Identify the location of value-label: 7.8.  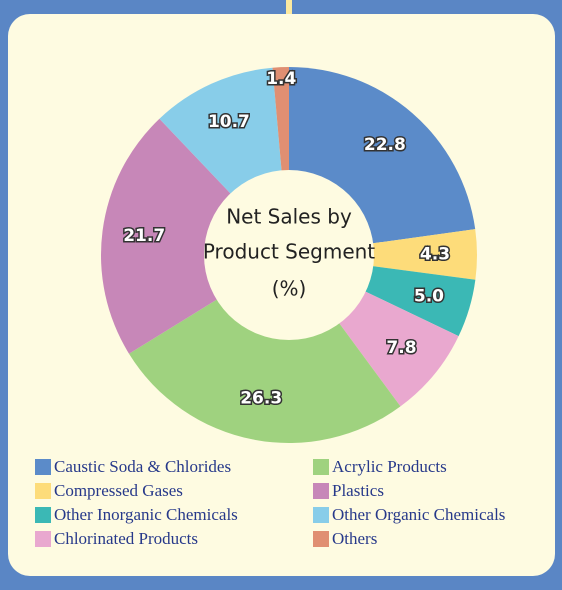
(401, 348).